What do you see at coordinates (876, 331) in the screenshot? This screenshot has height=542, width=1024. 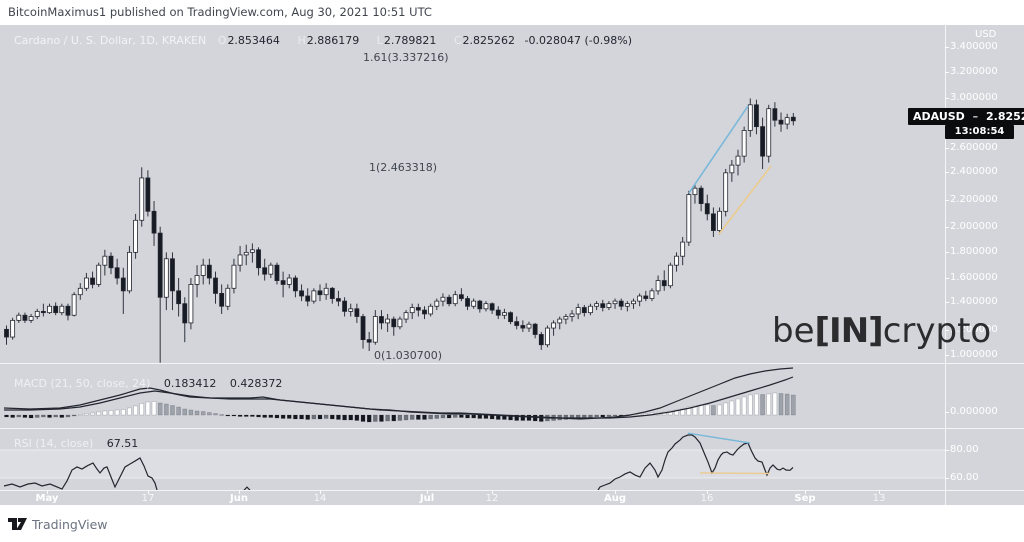 I see `watermark-bracket-close: ]` at bounding box center [876, 331].